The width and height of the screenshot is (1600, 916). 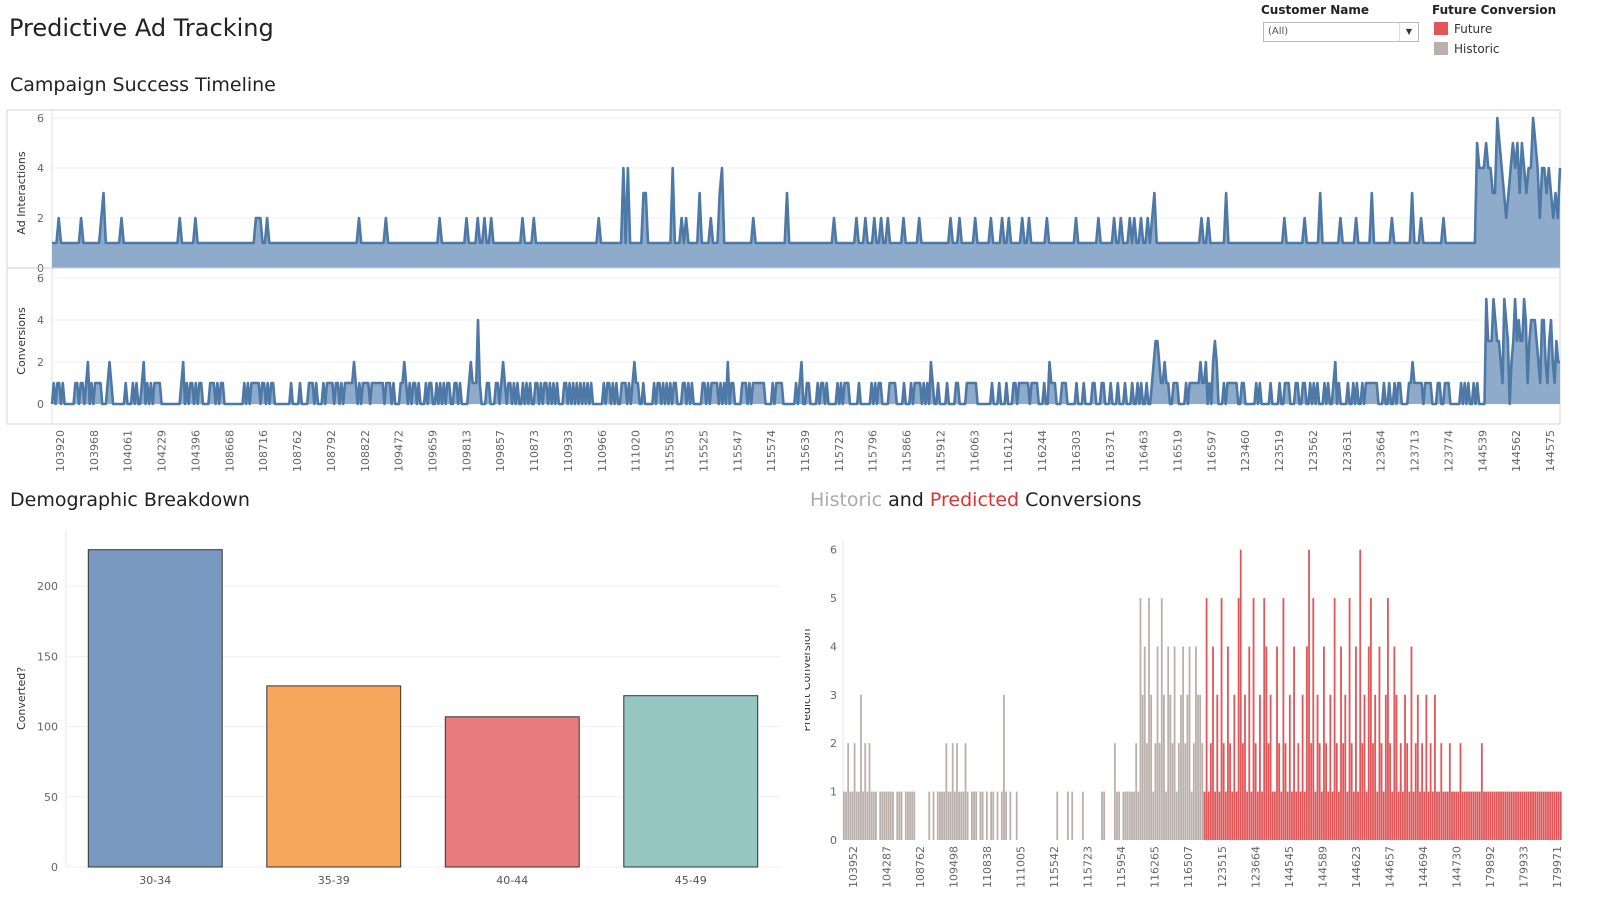 I want to click on demo-x-tick: 40-44, so click(x=512, y=880).